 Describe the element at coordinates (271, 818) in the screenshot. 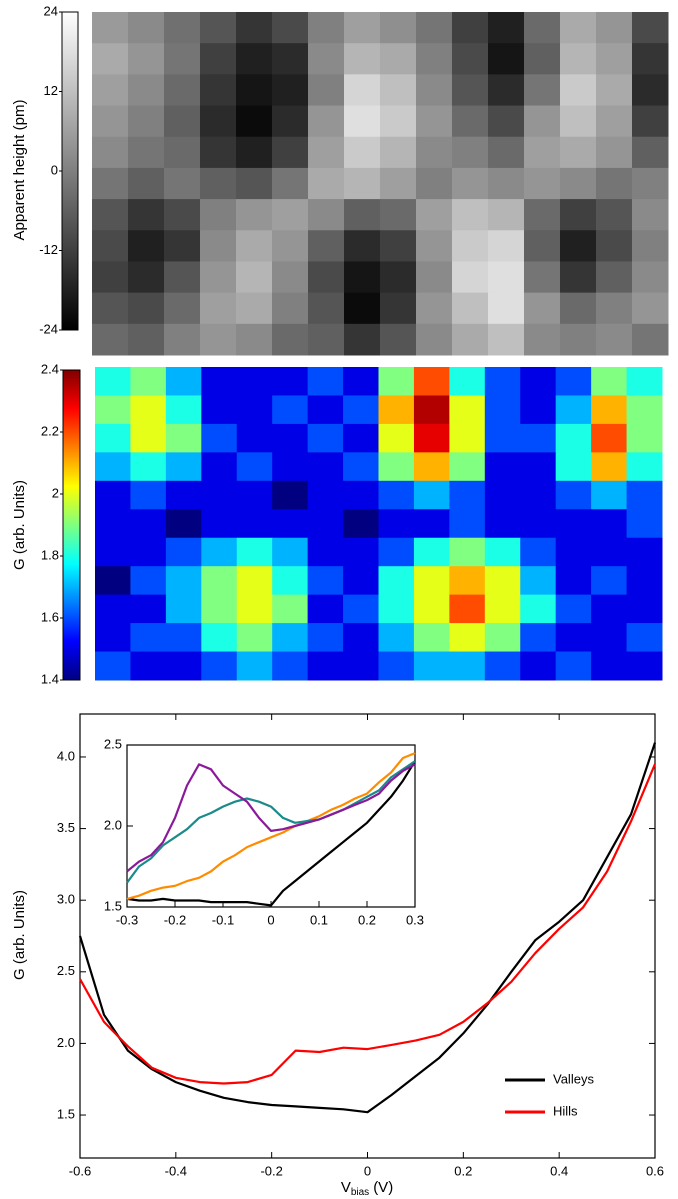

I see `line-series` at that location.